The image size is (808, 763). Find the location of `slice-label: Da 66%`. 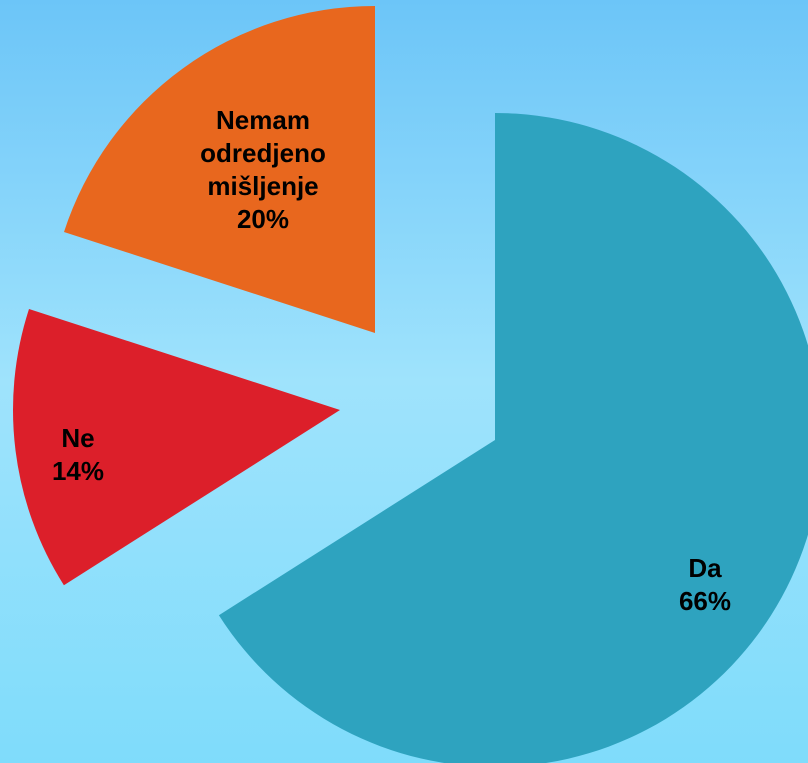

slice-label: Da 66% is located at coordinates (705, 585).